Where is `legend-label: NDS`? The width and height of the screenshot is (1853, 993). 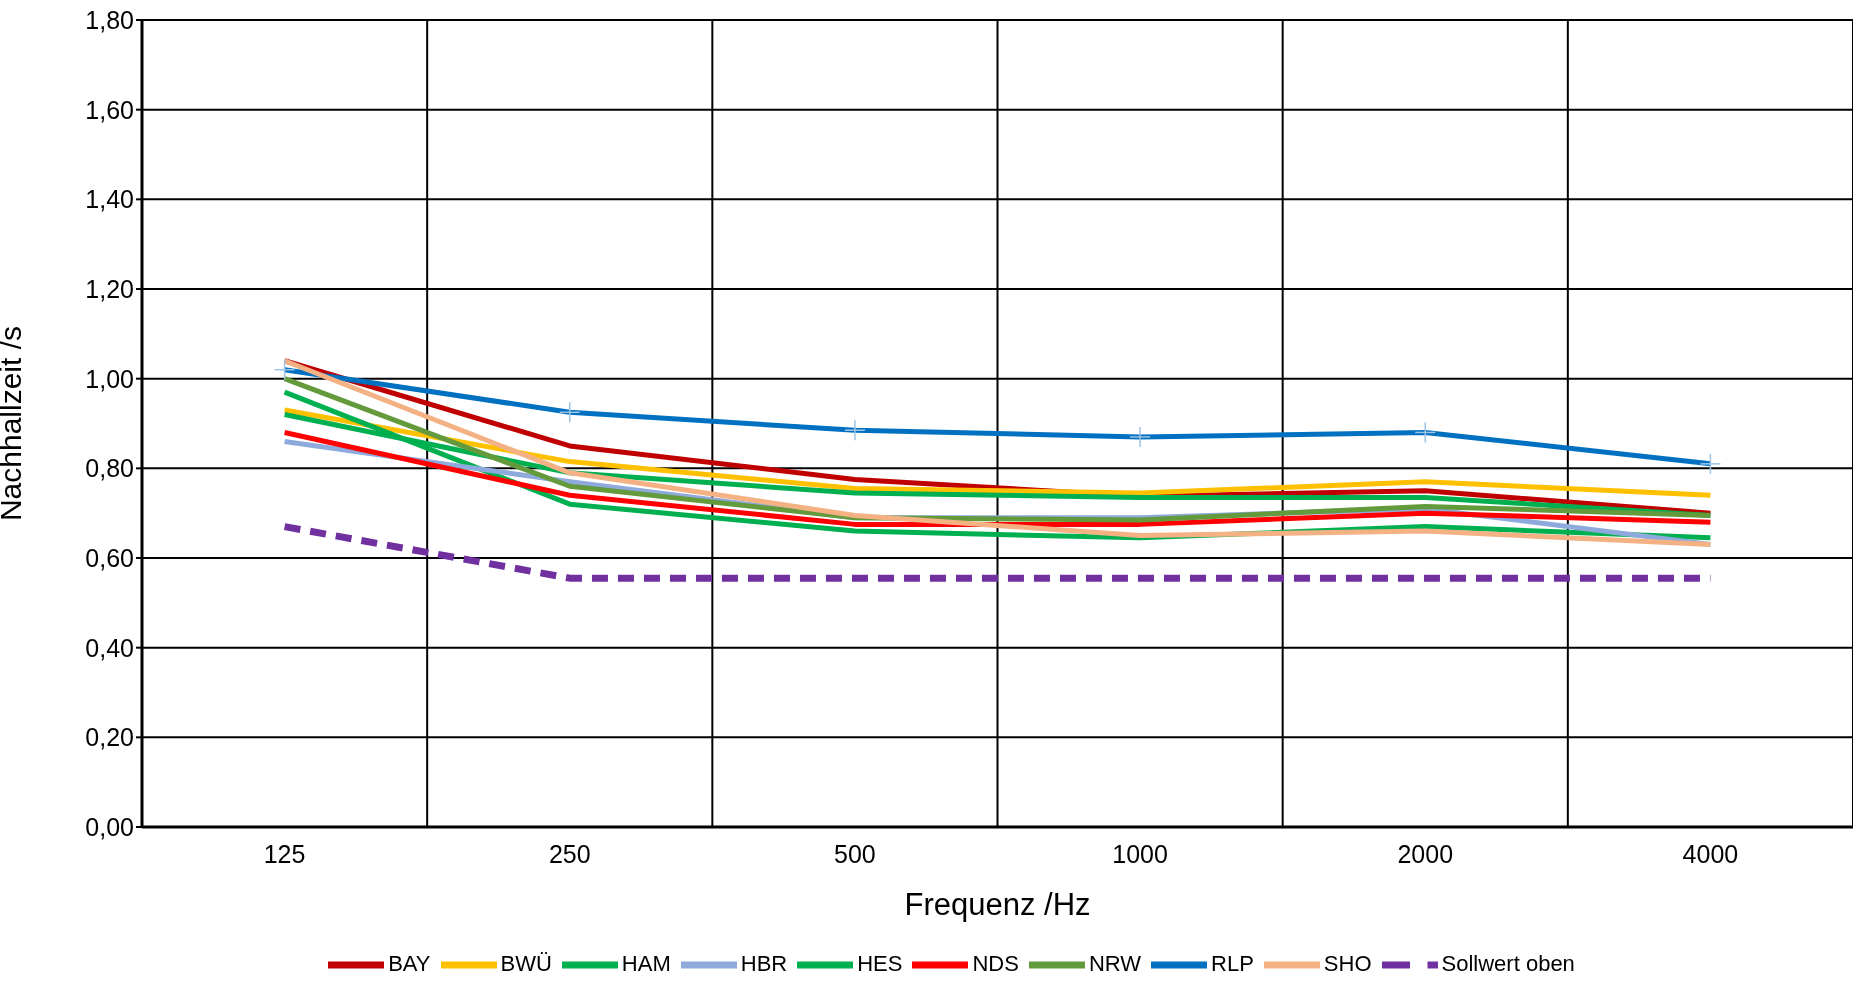 legend-label: NDS is located at coordinates (995, 963).